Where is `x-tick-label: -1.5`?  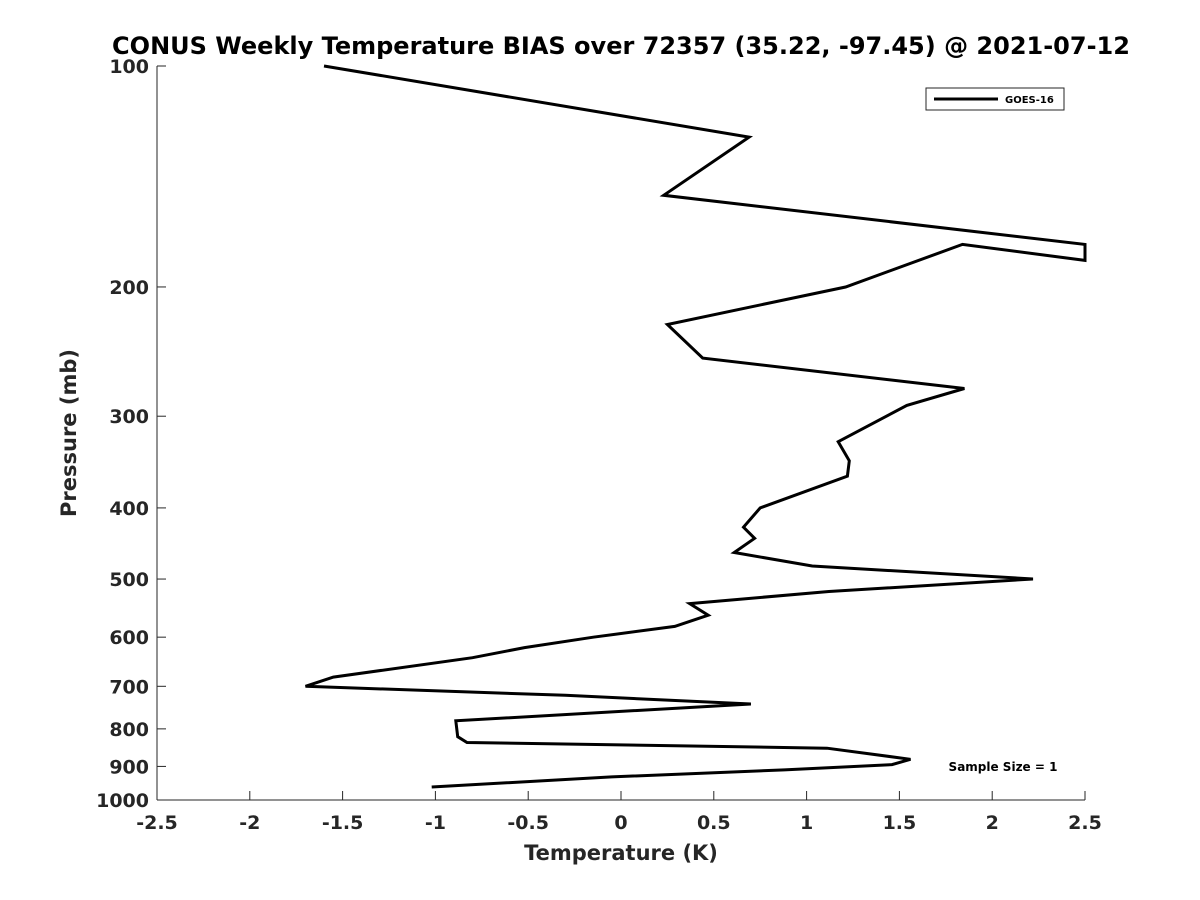
x-tick-label: -1.5 is located at coordinates (343, 823).